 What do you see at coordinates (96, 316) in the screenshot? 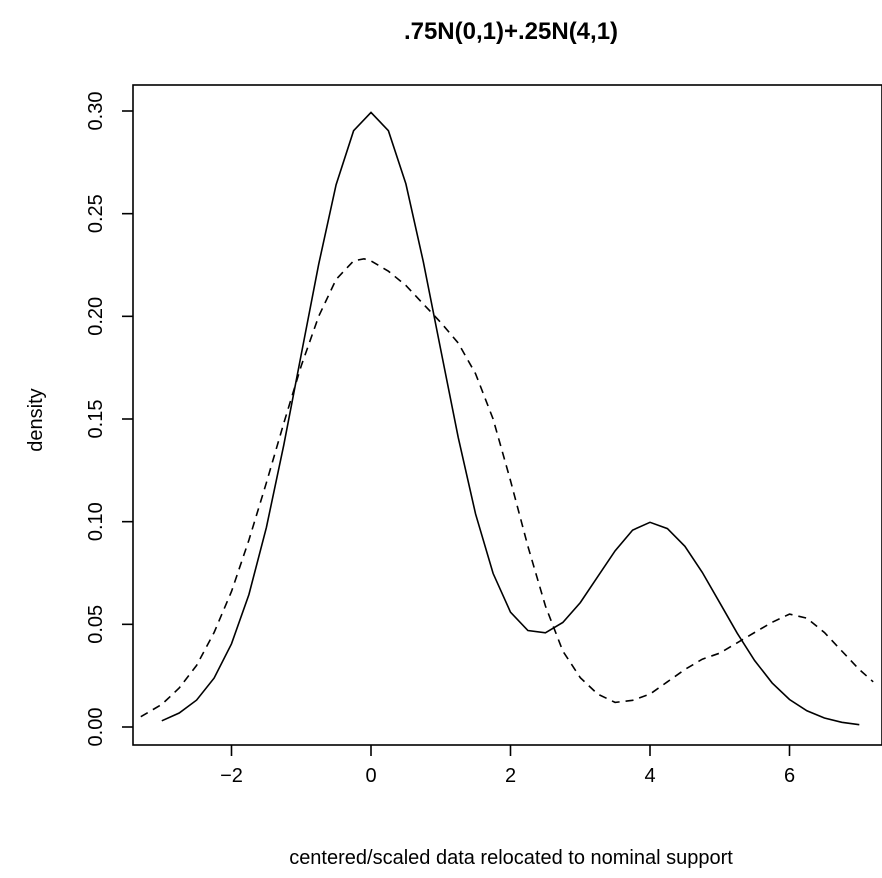
I see `y-tick-label: 0.20` at bounding box center [96, 316].